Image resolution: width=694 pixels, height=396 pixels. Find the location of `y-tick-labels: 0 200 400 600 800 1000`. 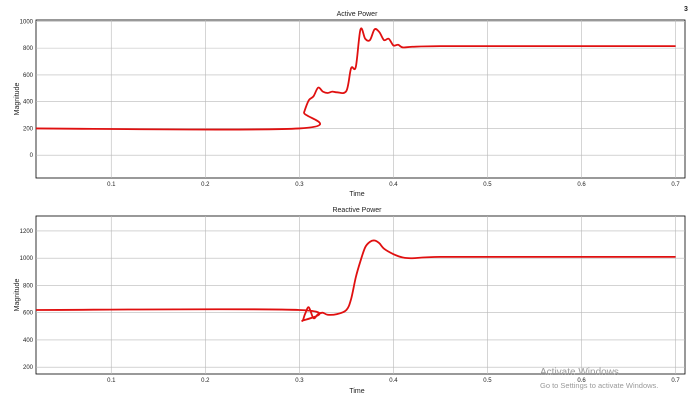

y-tick-labels: 0 200 400 600 800 1000 is located at coordinates (27, 89).